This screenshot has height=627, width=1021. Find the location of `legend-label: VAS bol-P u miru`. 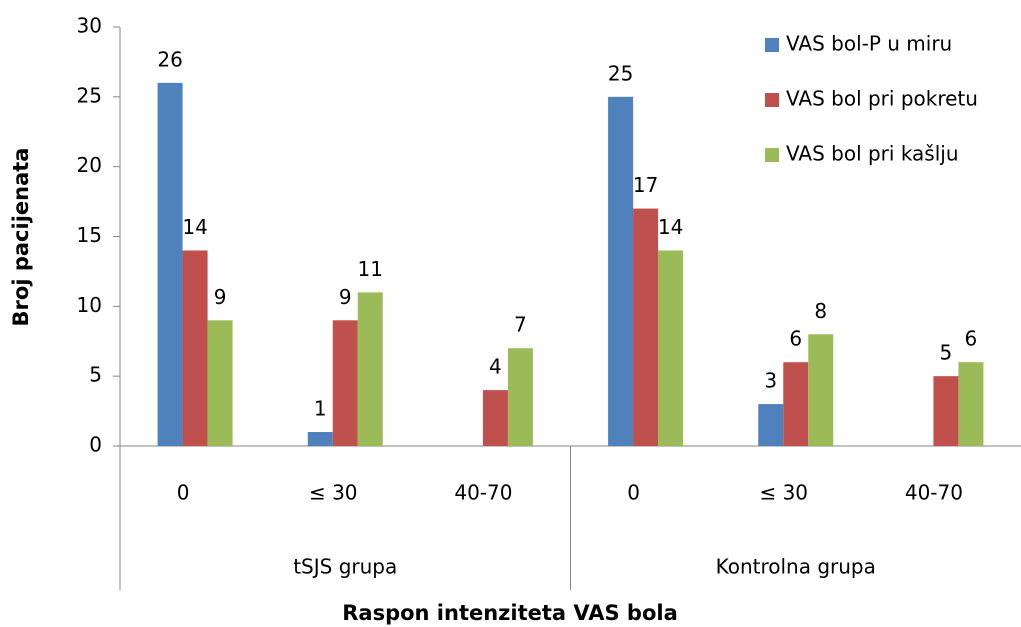

legend-label: VAS bol-P u miru is located at coordinates (869, 44).